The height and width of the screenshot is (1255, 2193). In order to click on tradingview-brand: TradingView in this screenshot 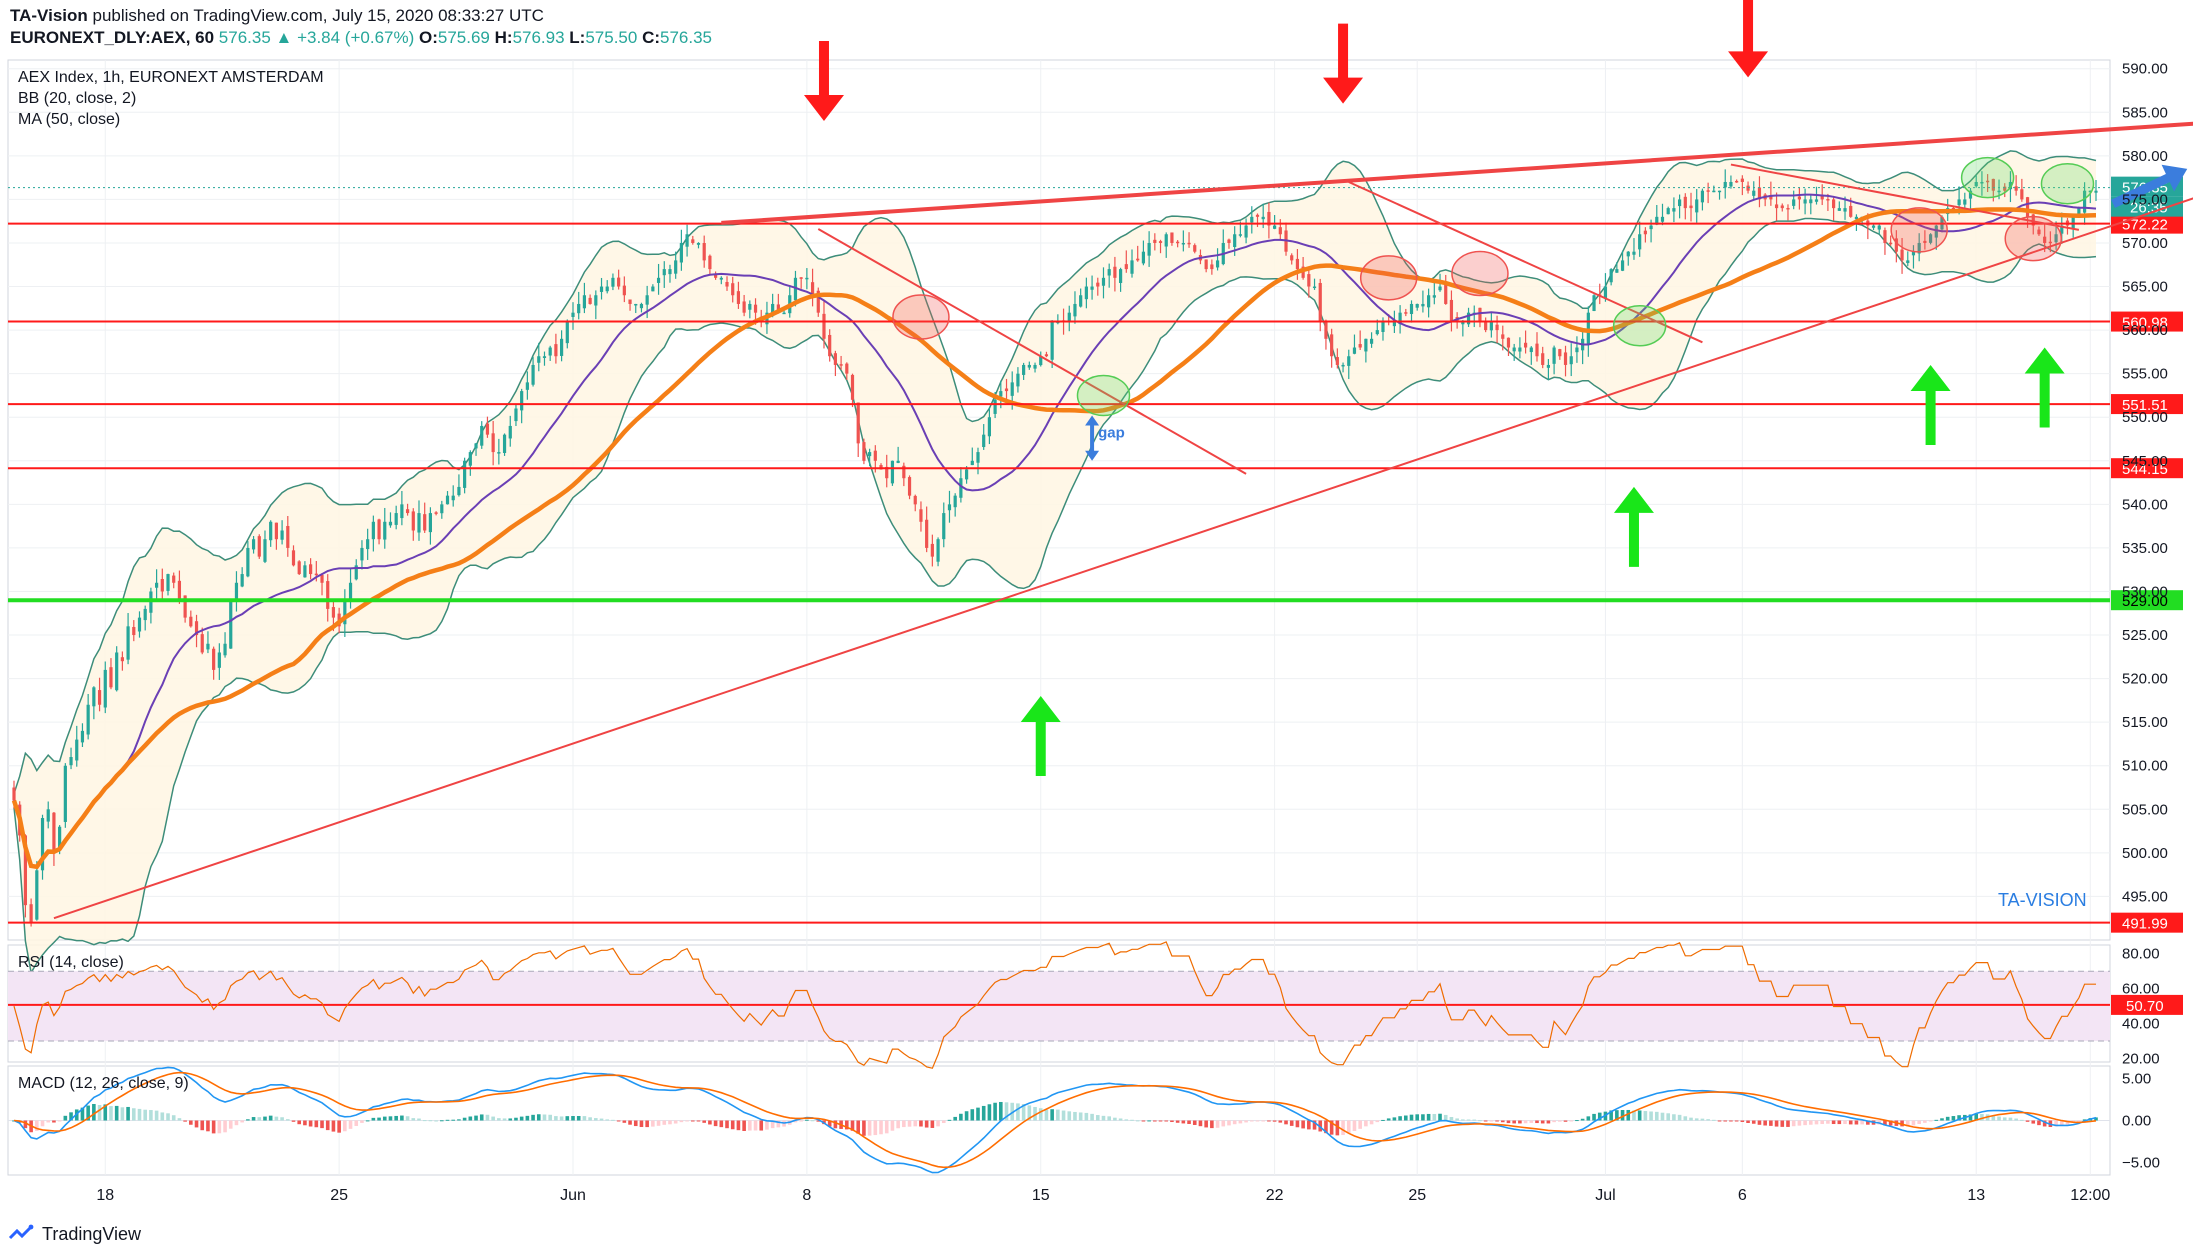, I will do `click(92, 1233)`.